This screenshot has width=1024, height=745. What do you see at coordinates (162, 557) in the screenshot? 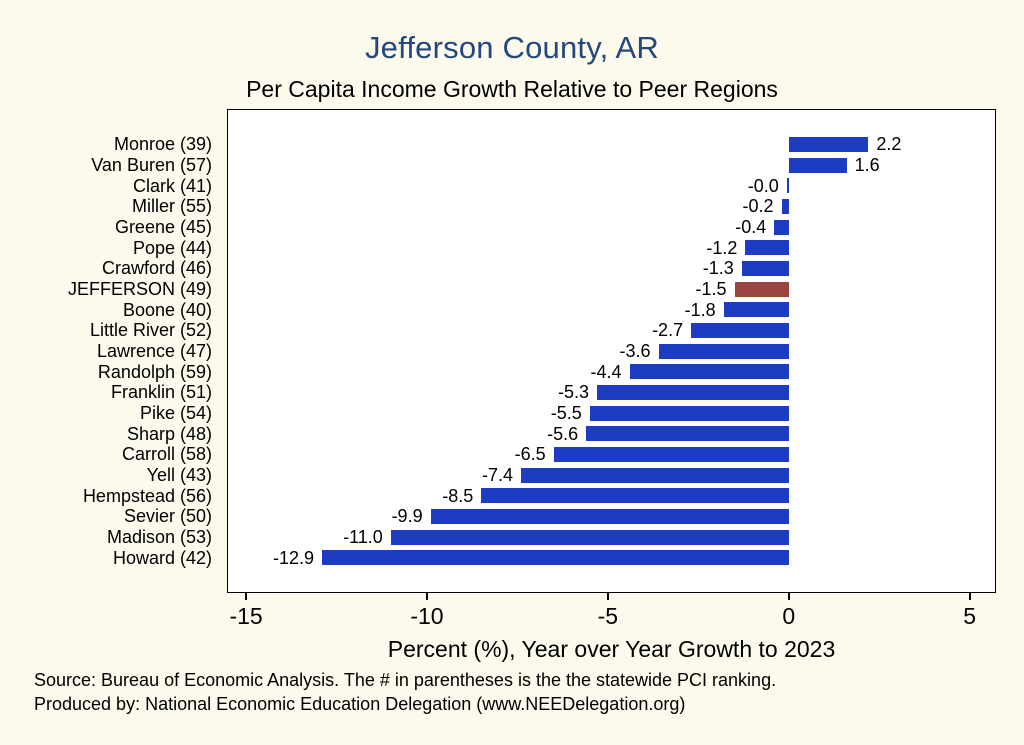
I see `y-axis-label: Howard (42)` at bounding box center [162, 557].